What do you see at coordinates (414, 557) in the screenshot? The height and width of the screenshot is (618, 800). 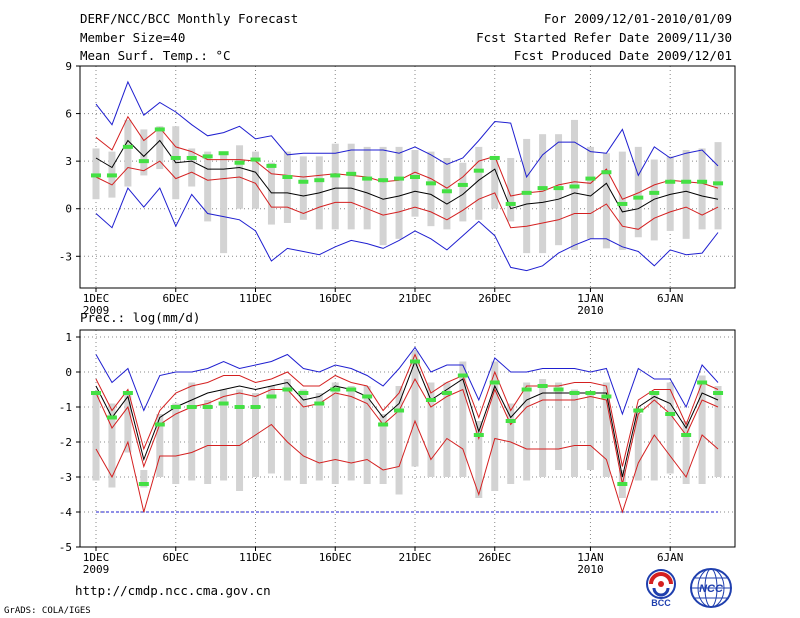 I see `x-tick-label: 21DEC` at bounding box center [414, 557].